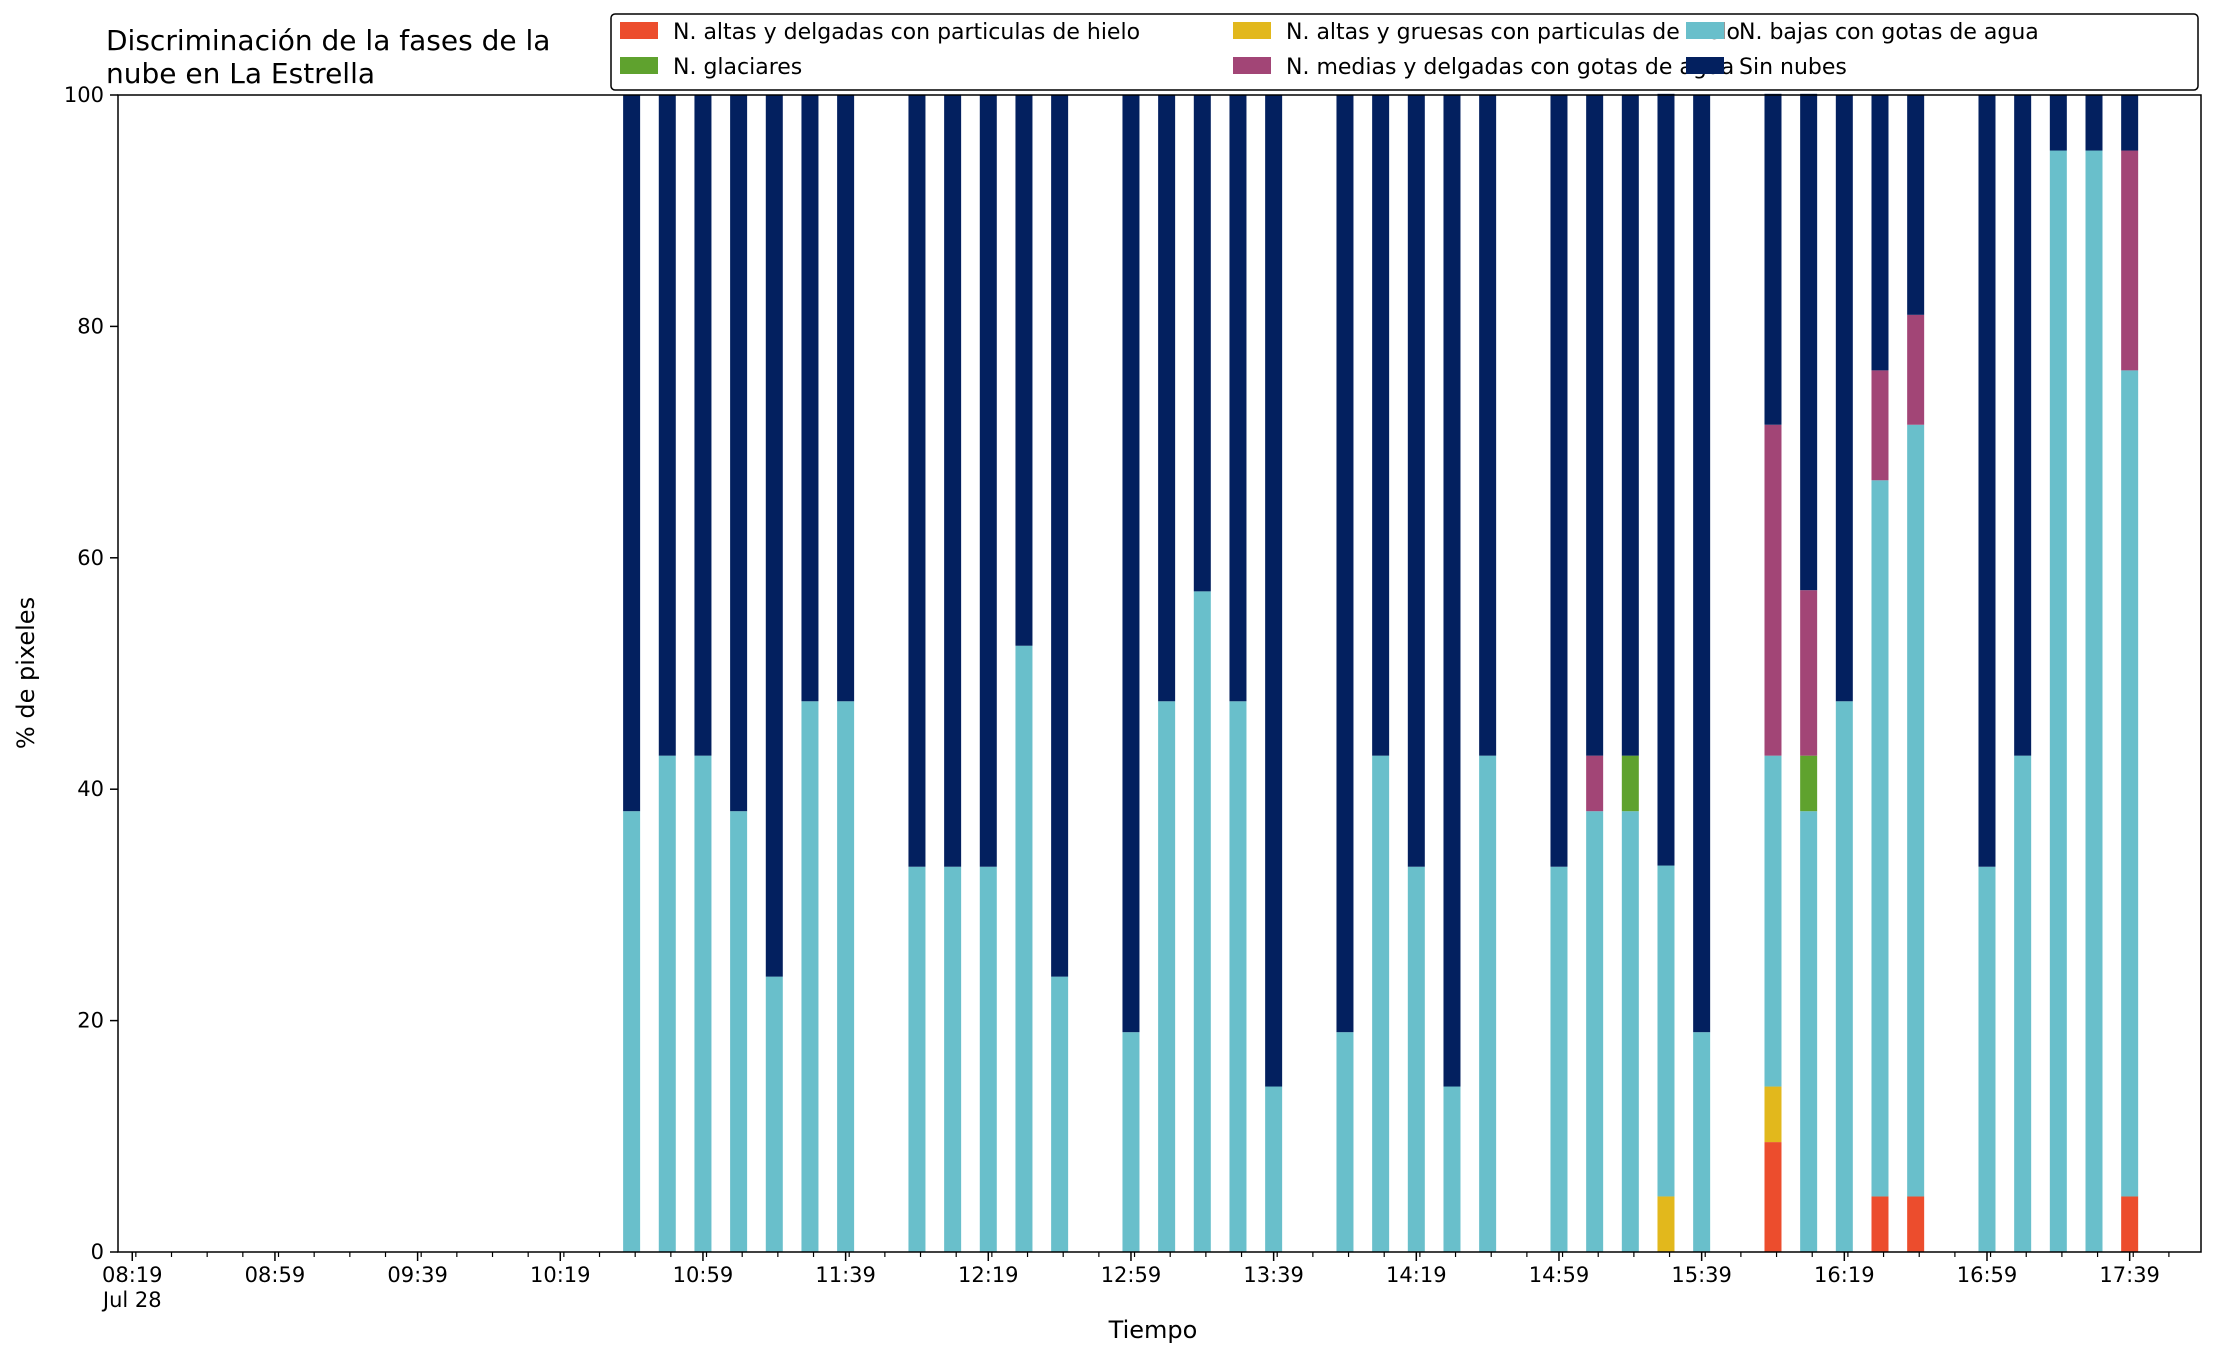 The image size is (2216, 1355). I want to click on bar-segment-1619-s5, so click(1844, 398).